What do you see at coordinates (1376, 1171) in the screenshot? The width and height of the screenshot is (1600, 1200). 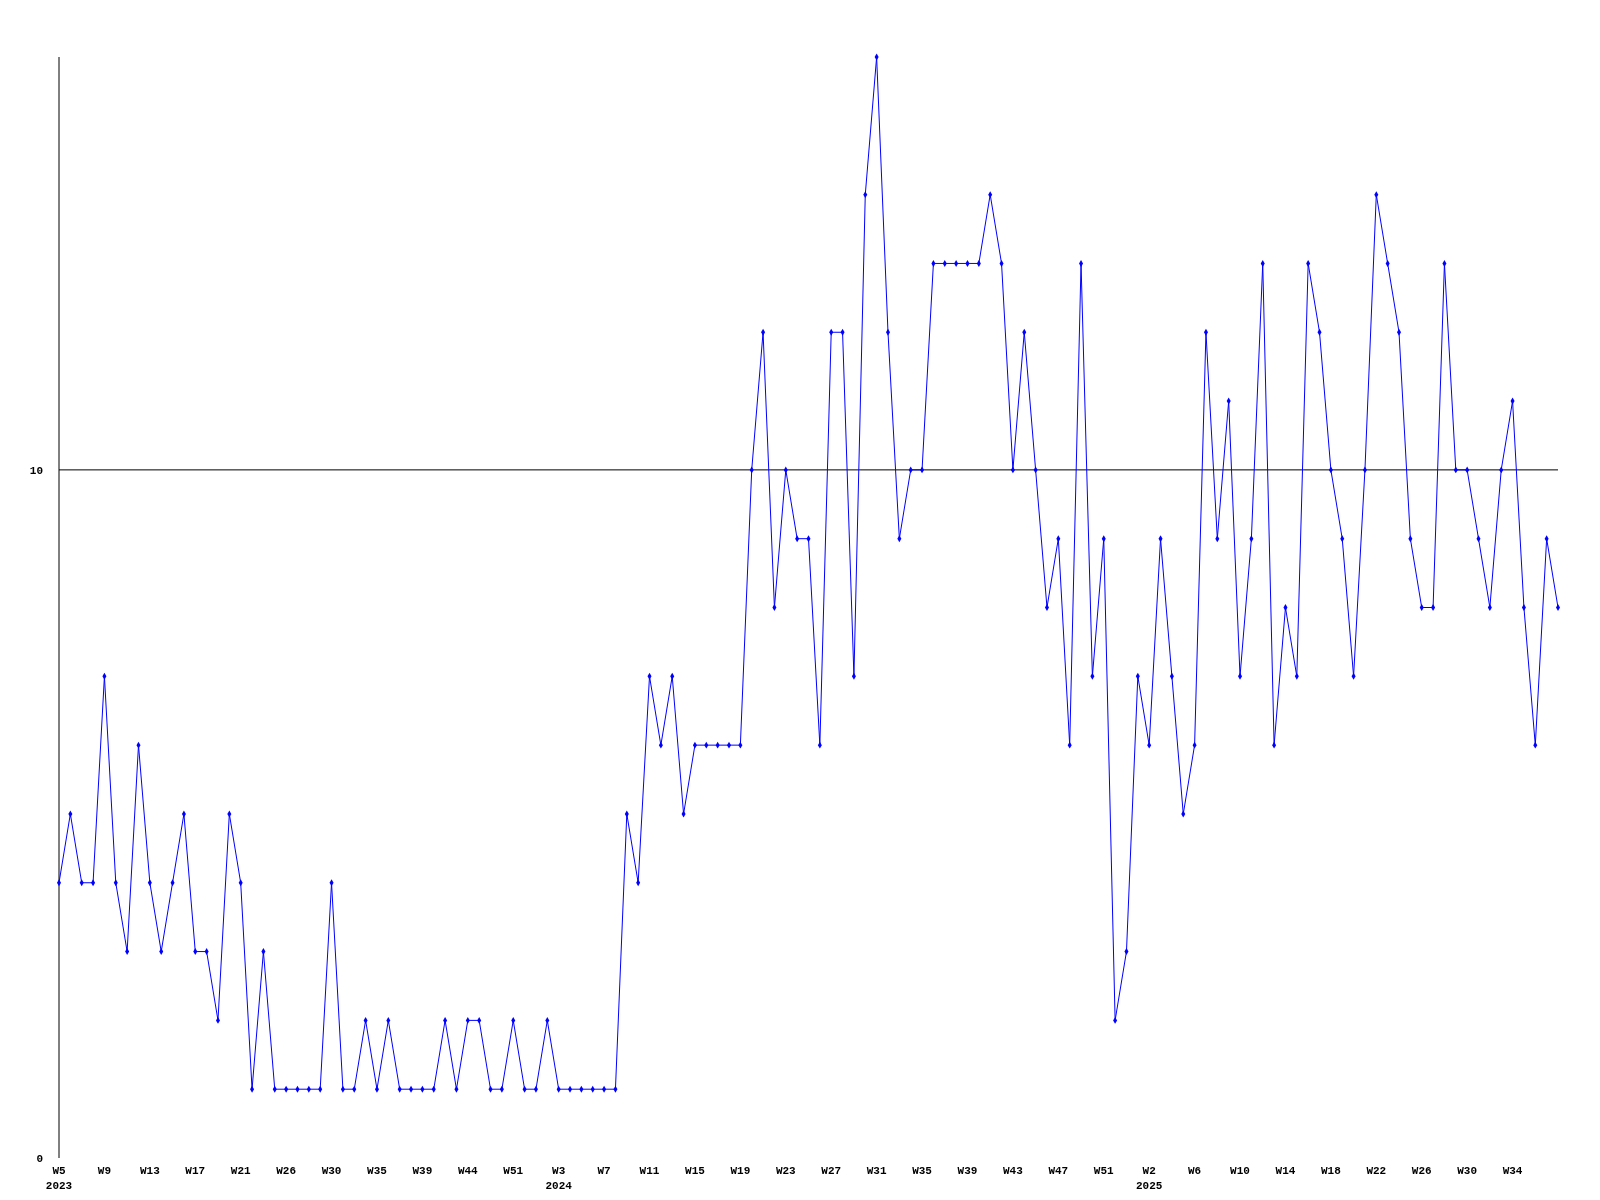 I see `x-tick-label: W22` at bounding box center [1376, 1171].